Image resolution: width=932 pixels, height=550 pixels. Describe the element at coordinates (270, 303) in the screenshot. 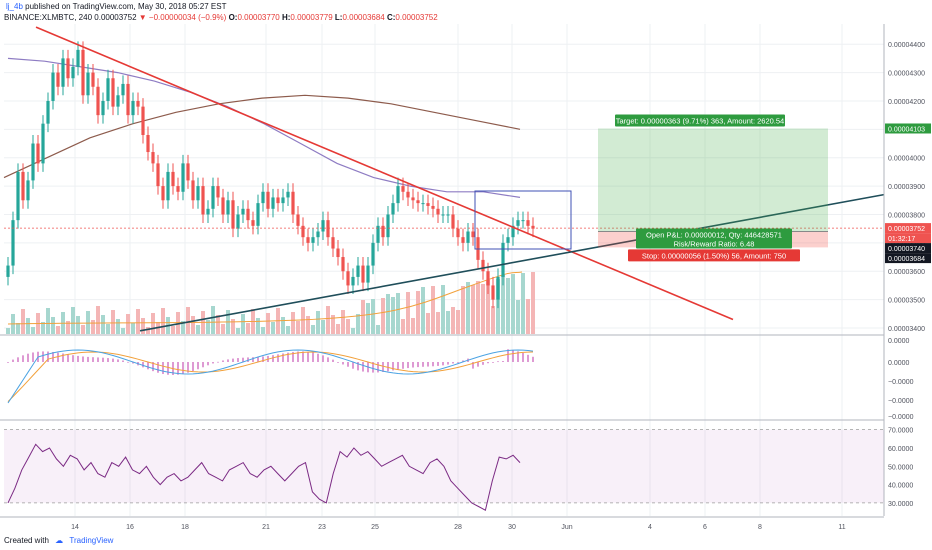

I see `volume-bars` at that location.